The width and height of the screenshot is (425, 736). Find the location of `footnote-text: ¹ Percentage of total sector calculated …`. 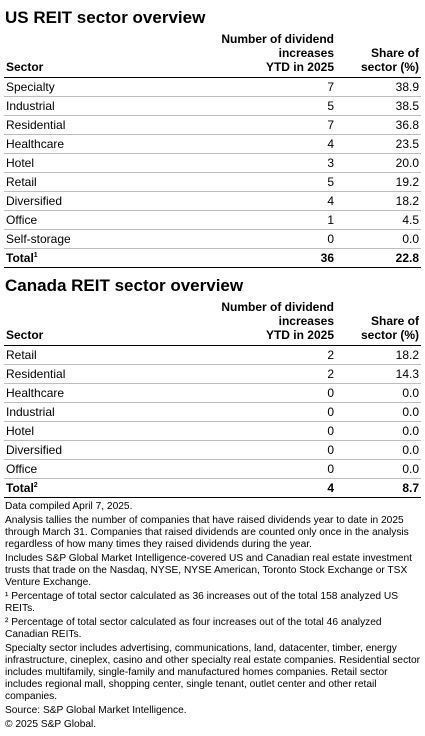

footnote-text: ¹ Percentage of total sector calculated … is located at coordinates (202, 602).